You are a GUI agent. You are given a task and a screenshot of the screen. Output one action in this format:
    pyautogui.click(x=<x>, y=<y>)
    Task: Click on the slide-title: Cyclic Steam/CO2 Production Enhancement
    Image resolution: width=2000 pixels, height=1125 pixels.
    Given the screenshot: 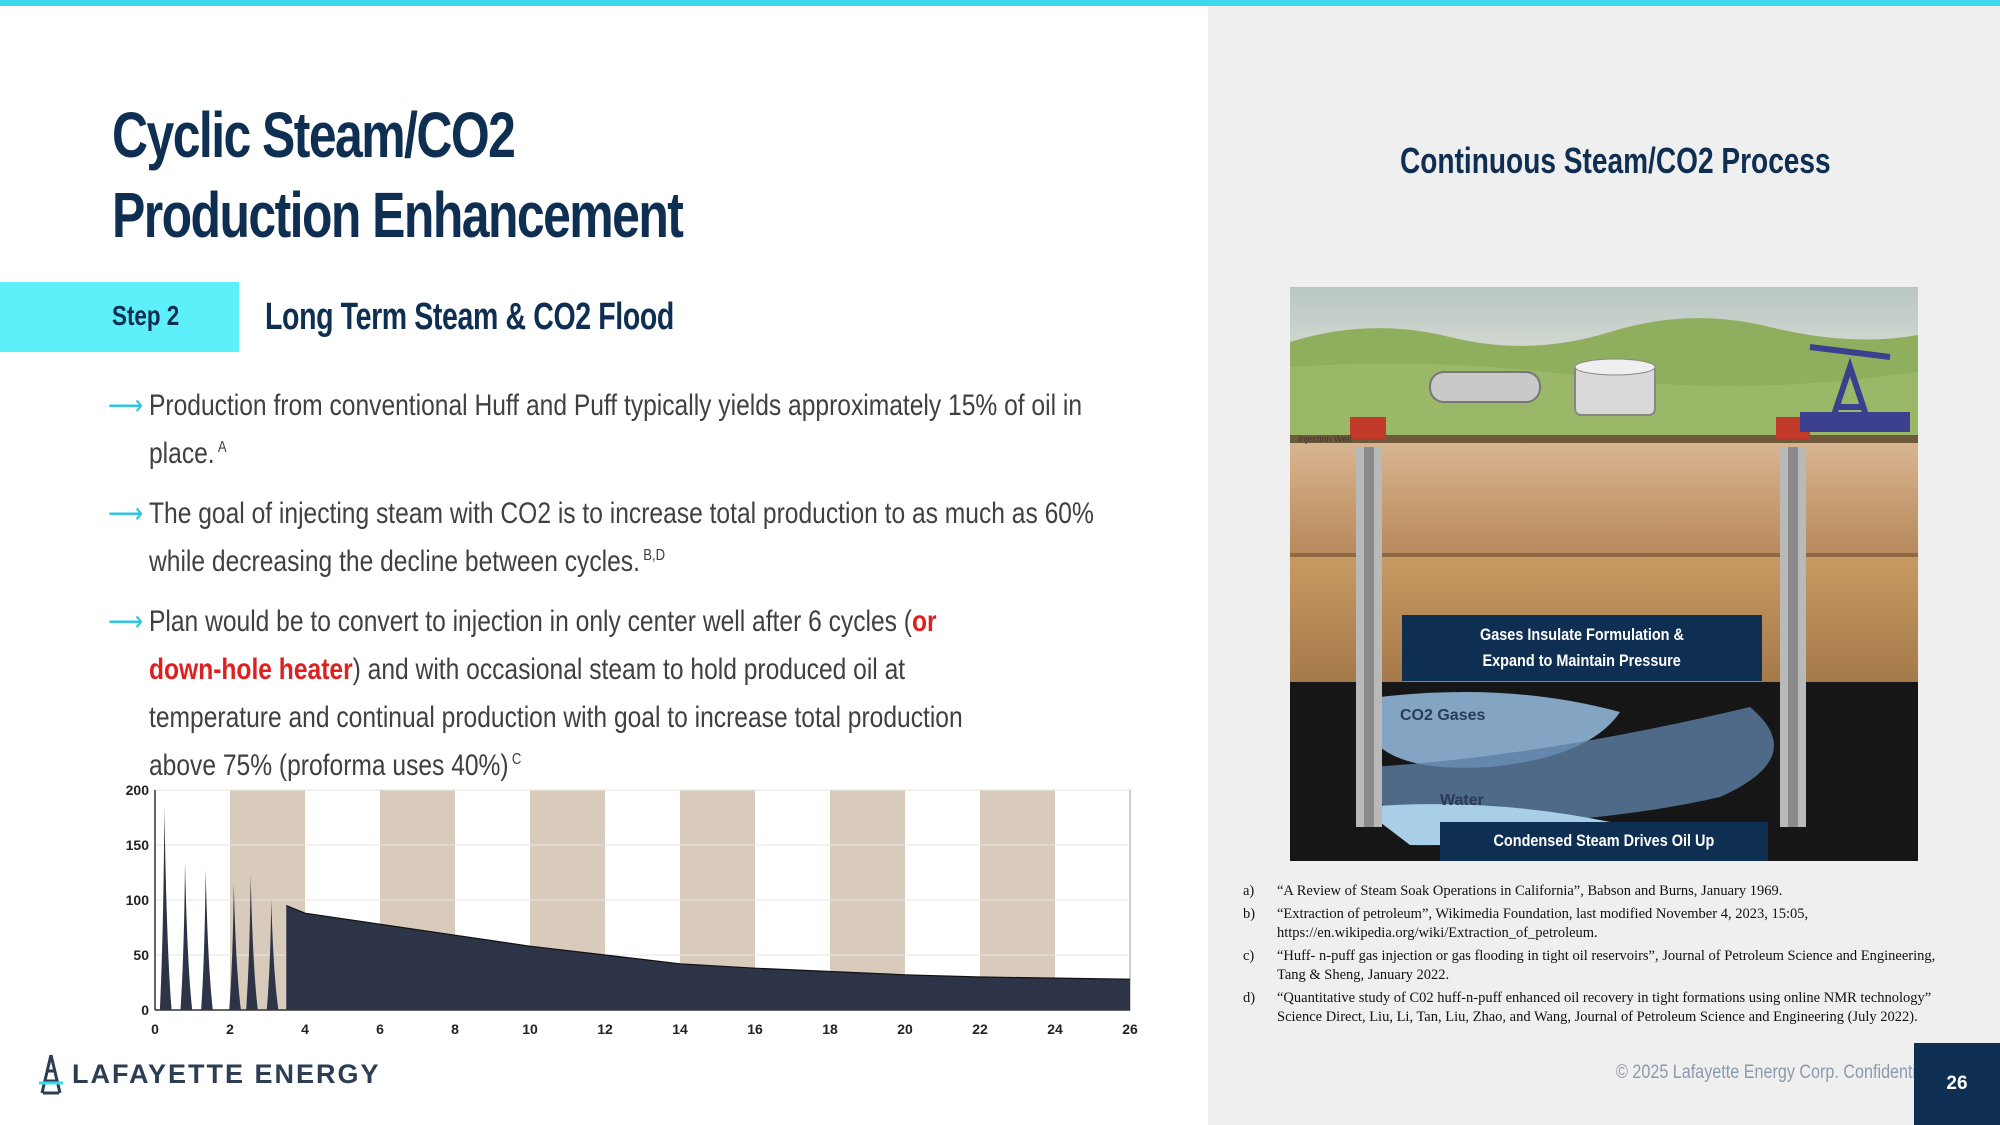 What is the action you would take?
    pyautogui.click(x=398, y=175)
    